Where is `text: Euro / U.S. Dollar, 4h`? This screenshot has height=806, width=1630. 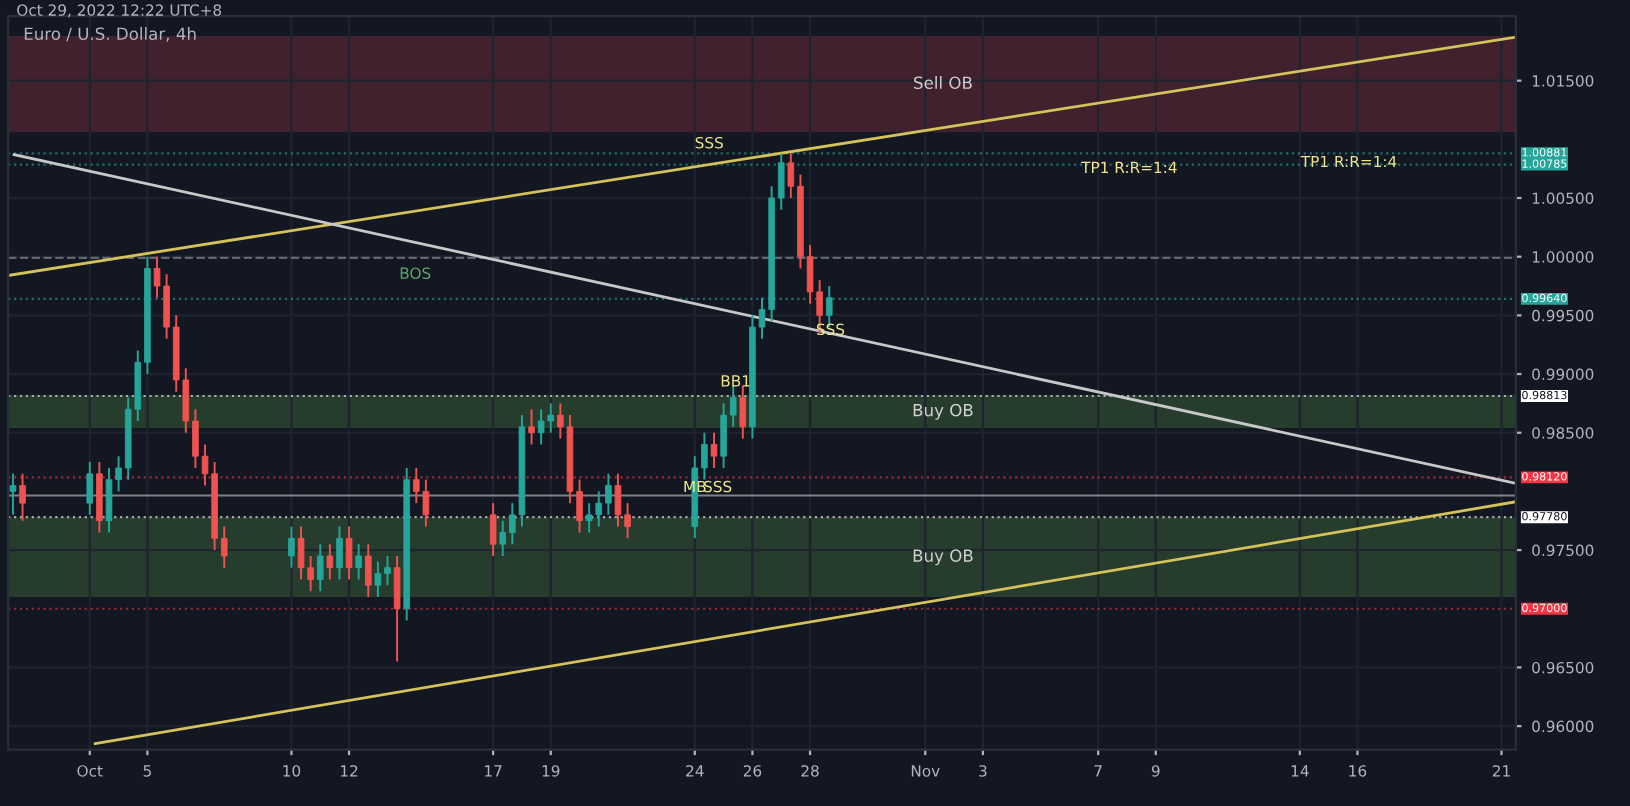 text: Euro / U.S. Dollar, 4h is located at coordinates (110, 34).